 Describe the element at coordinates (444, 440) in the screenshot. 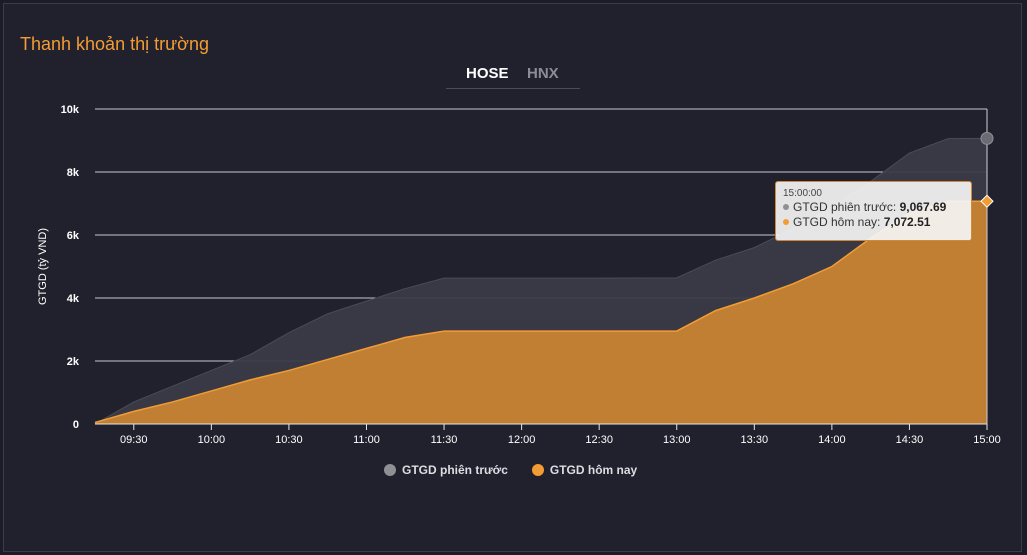

I see `x-tick-label: 11:30` at that location.